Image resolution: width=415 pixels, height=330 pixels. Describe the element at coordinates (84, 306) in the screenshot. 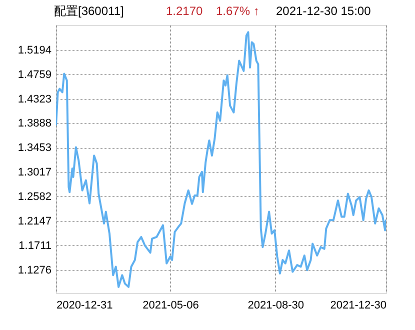

I see `x-tick-label: 2020-12-31` at that location.